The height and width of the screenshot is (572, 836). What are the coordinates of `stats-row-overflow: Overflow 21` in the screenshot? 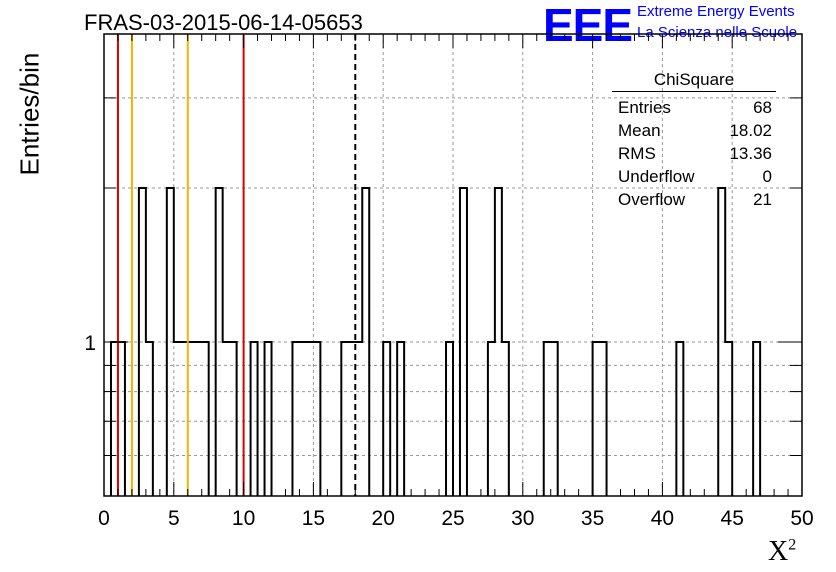 It's located at (694, 199).